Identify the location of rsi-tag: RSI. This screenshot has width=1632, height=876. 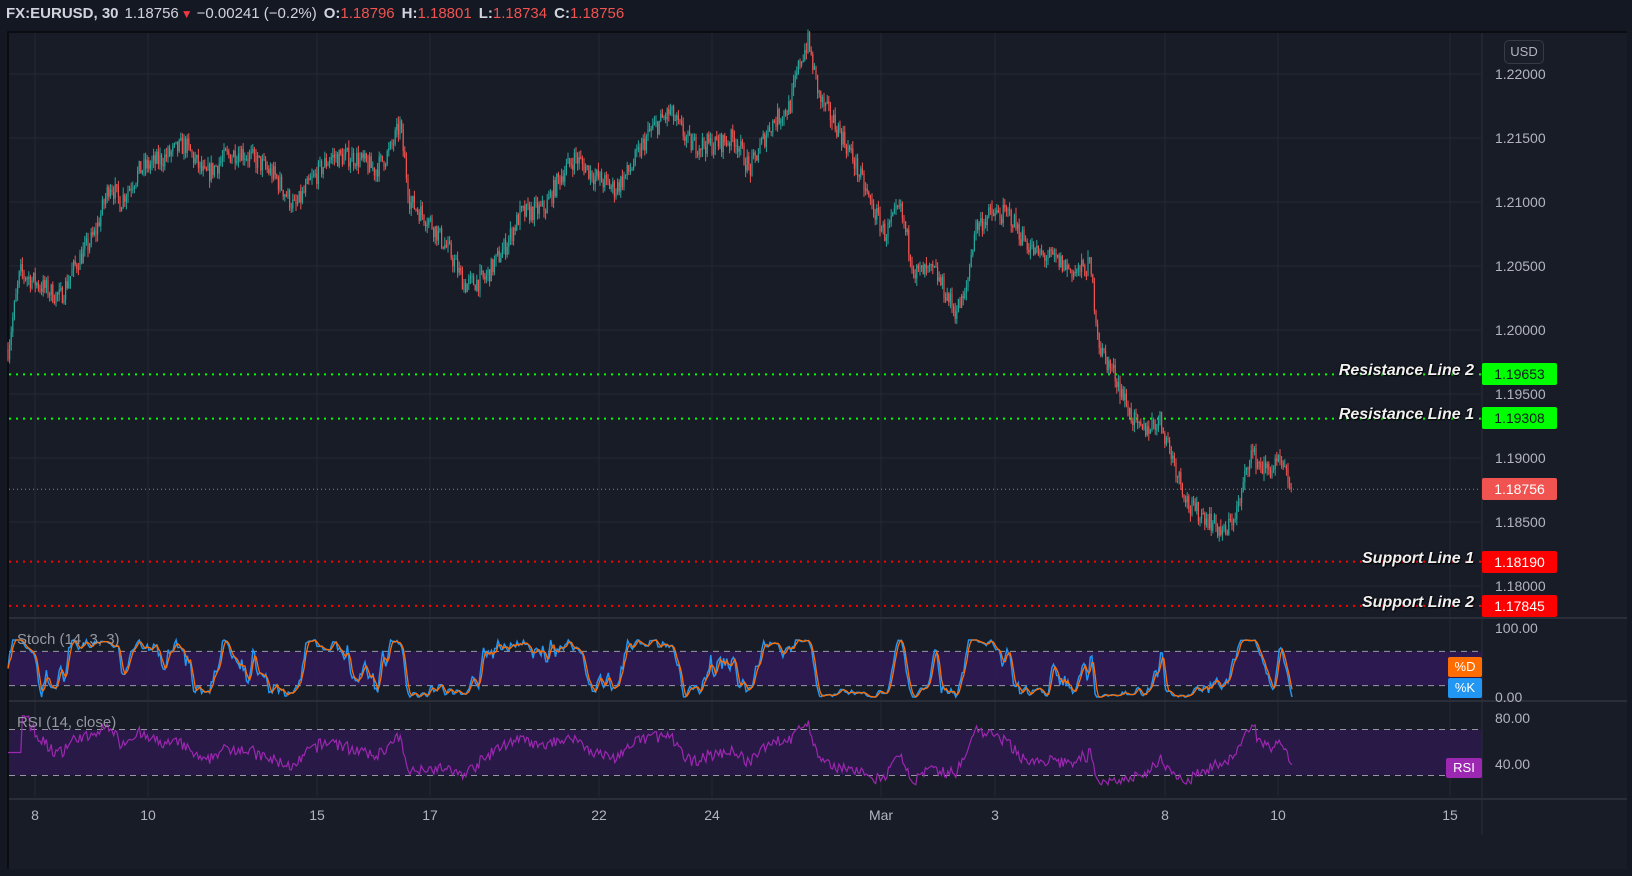
(1464, 768).